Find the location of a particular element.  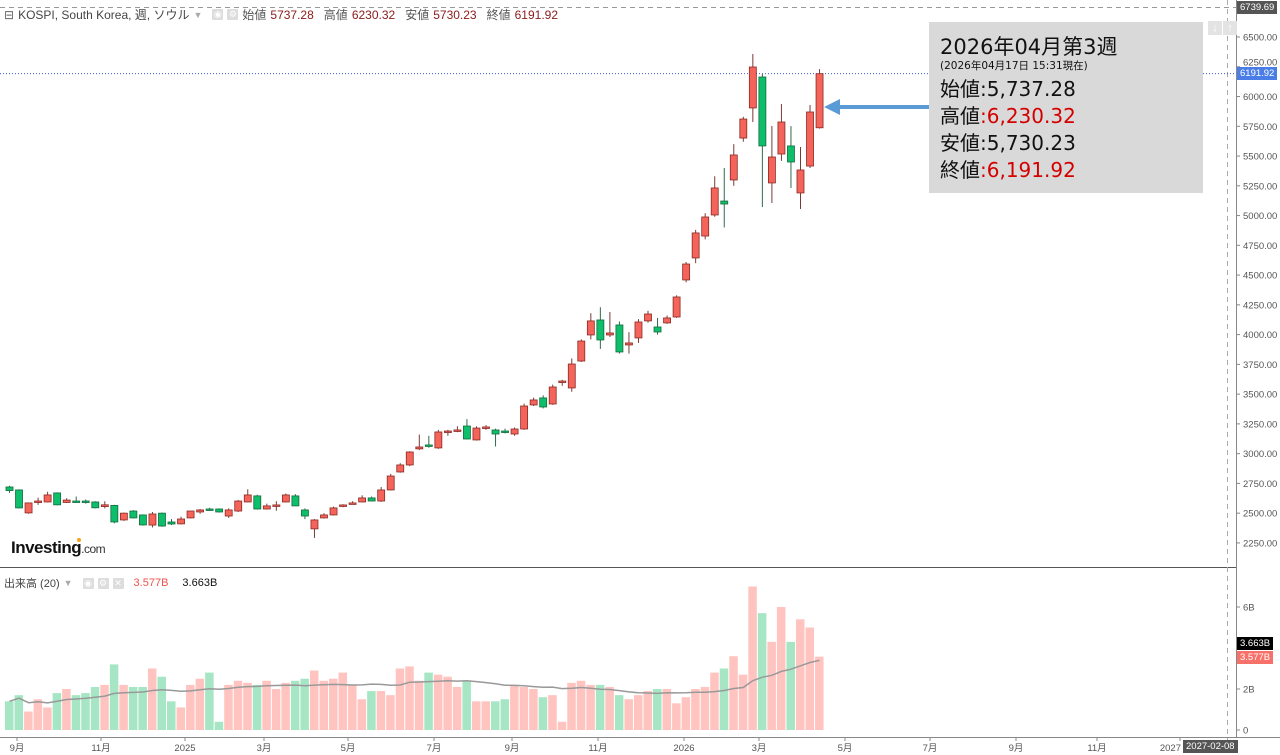

price-tick-label: 4000.00 is located at coordinates (1260, 335).